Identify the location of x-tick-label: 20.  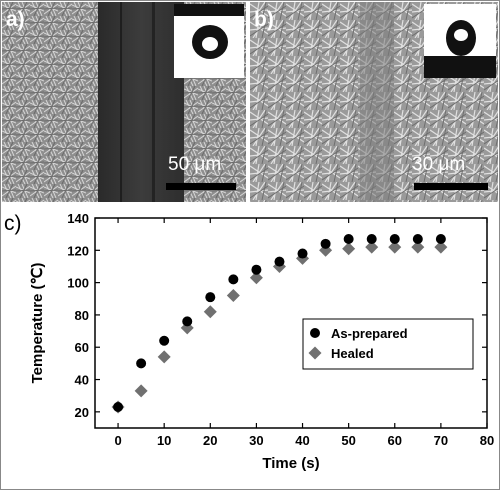
(210, 440).